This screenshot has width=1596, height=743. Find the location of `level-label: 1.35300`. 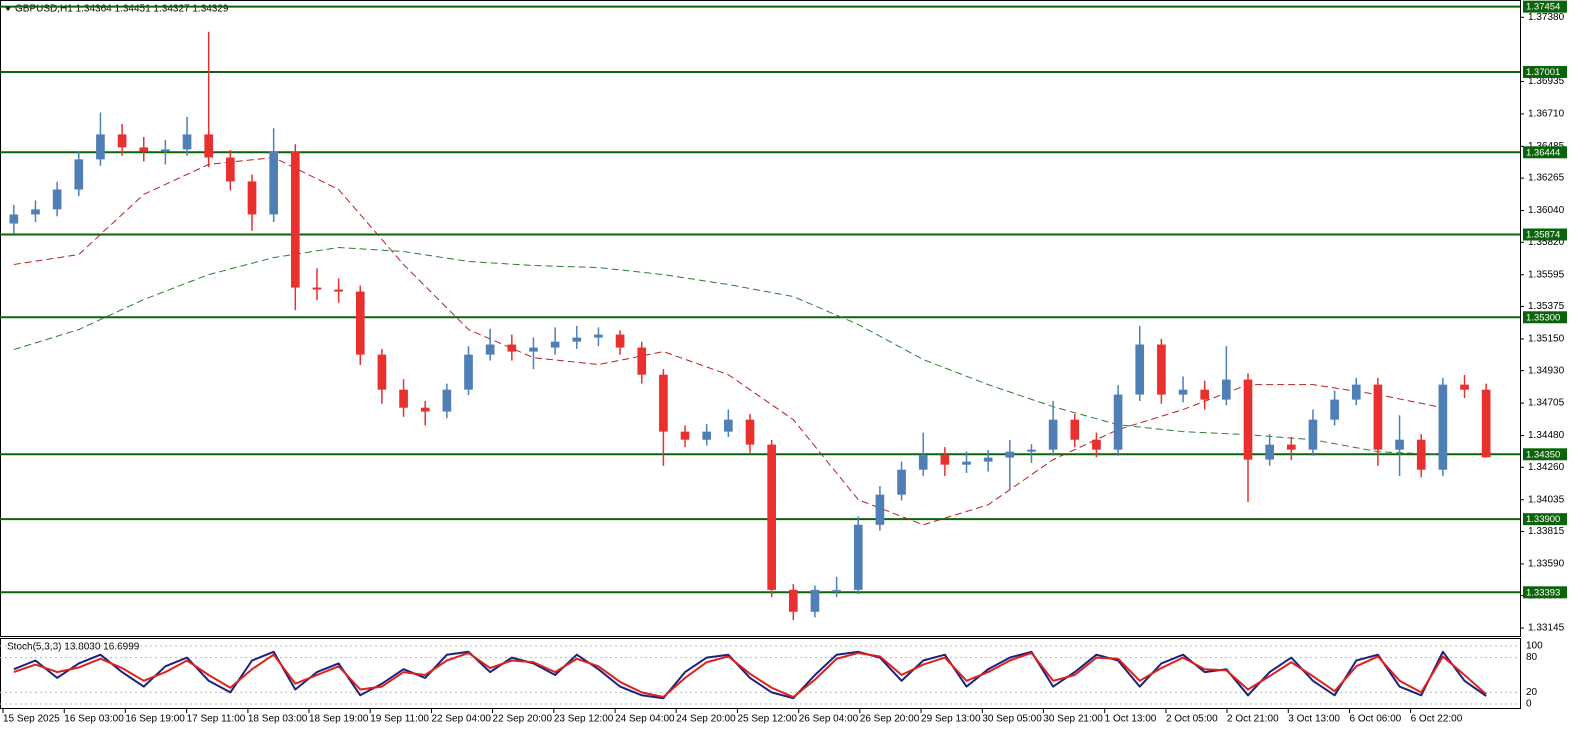

level-label: 1.35300 is located at coordinates (1543, 317).